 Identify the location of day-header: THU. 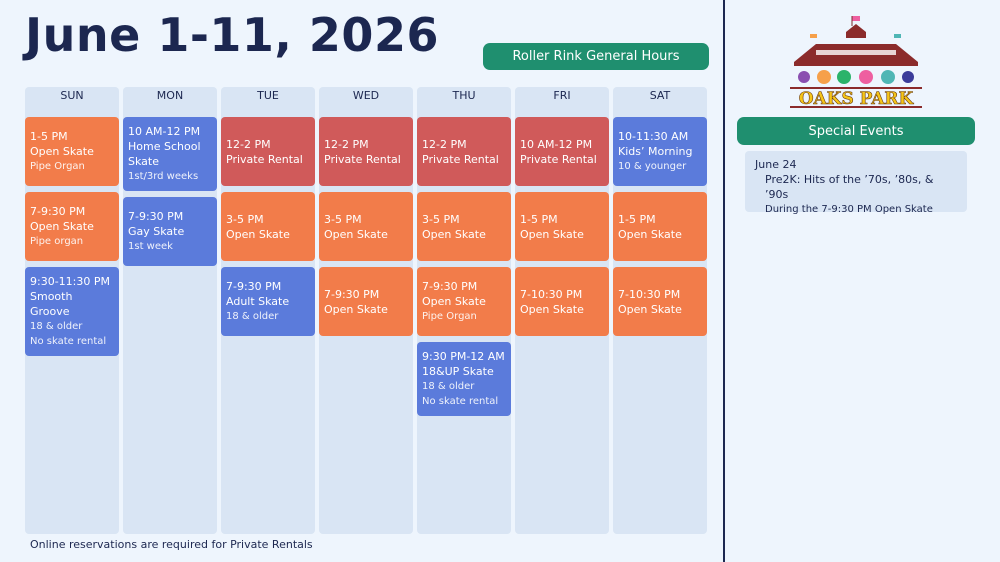
(464, 95).